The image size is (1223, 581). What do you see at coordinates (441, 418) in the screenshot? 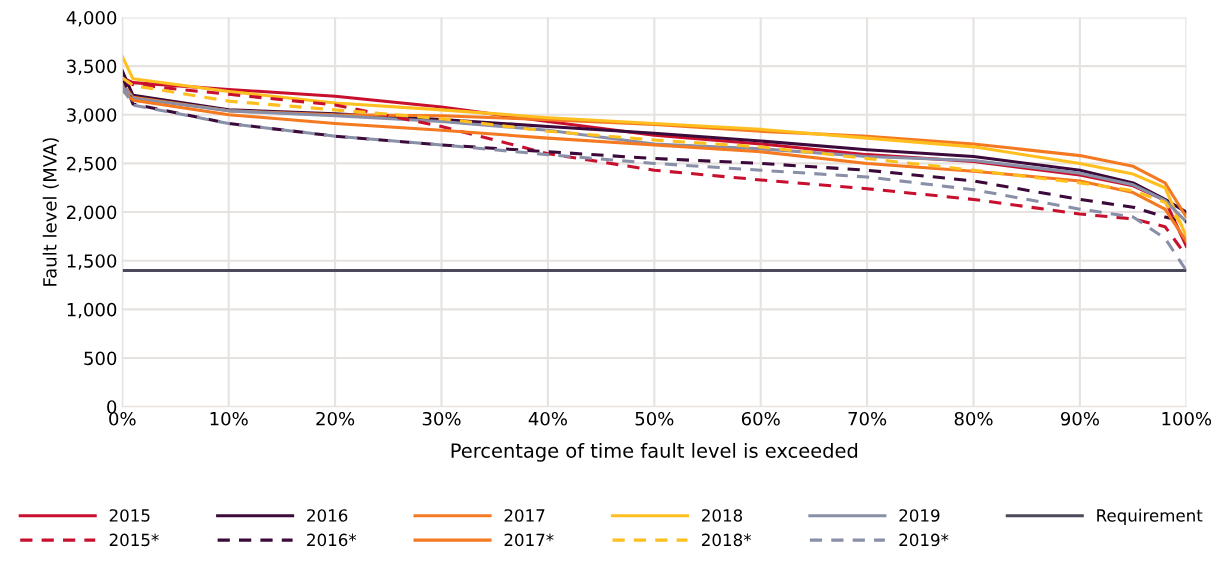
I see `x-tick-label: 30%` at bounding box center [441, 418].